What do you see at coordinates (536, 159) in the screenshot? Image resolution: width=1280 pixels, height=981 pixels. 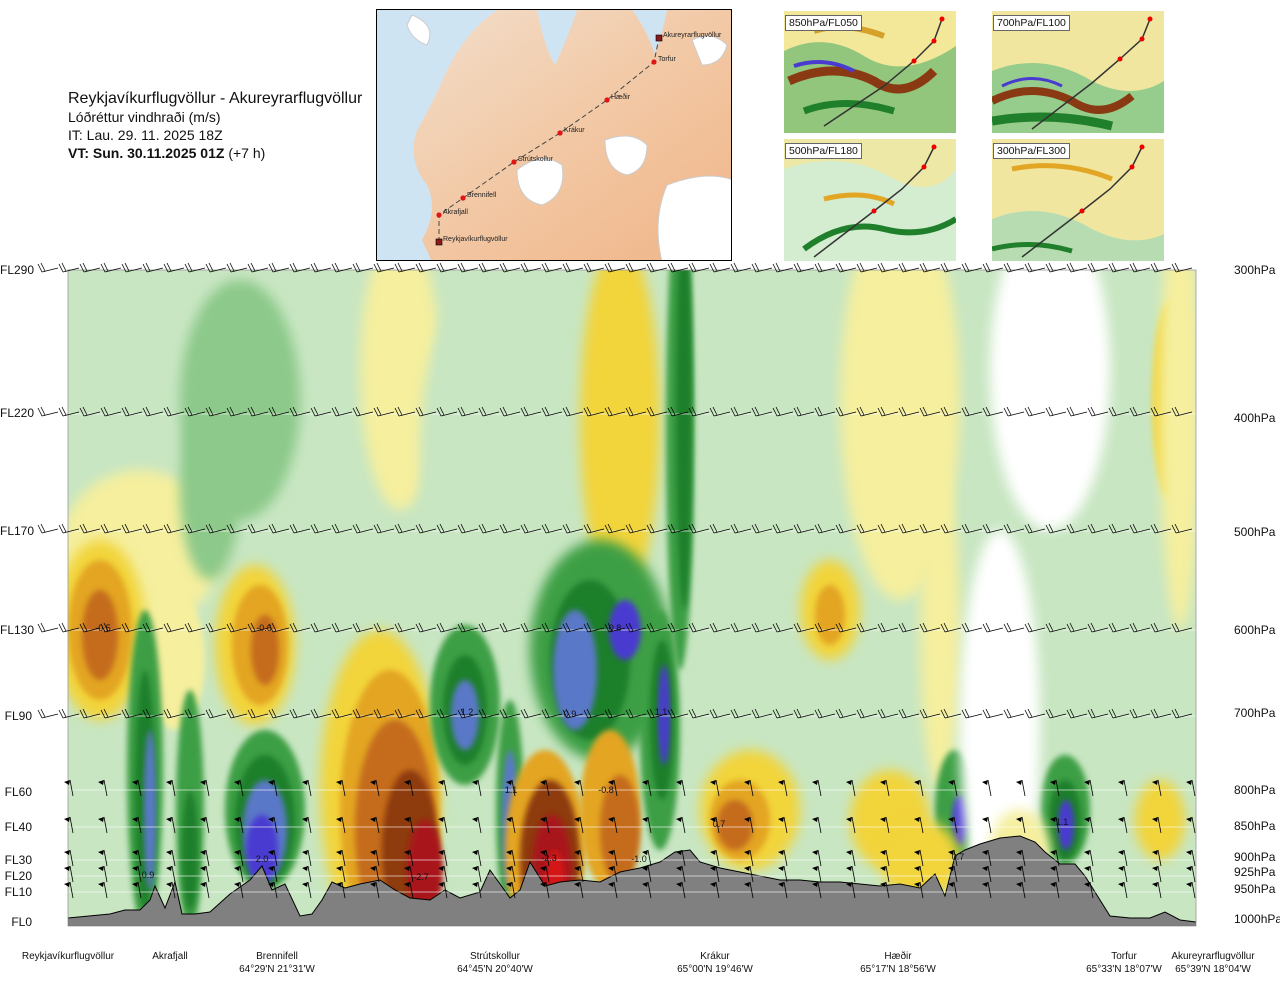 I see `waypoint-label: Strútskollur` at bounding box center [536, 159].